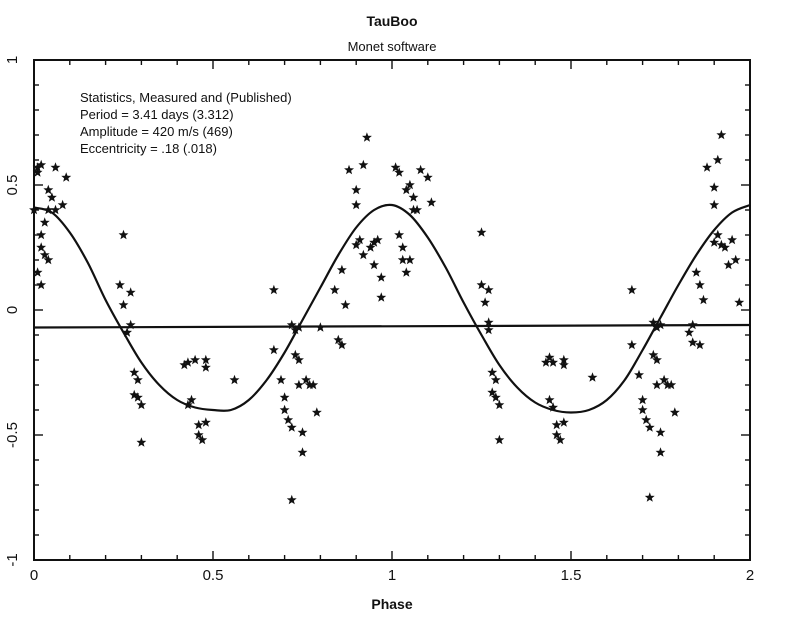 This screenshot has height=621, width=785. What do you see at coordinates (391, 604) in the screenshot?
I see `x-axis-label: Phase` at bounding box center [391, 604].